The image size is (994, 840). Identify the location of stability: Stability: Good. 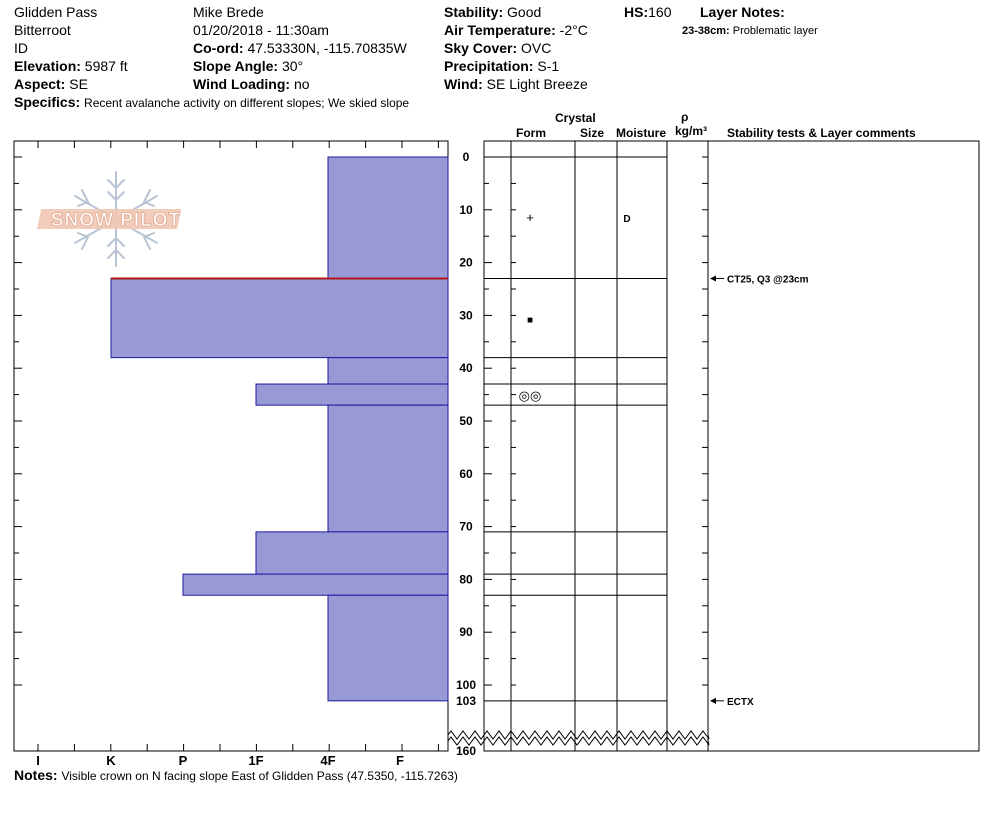
(492, 12).